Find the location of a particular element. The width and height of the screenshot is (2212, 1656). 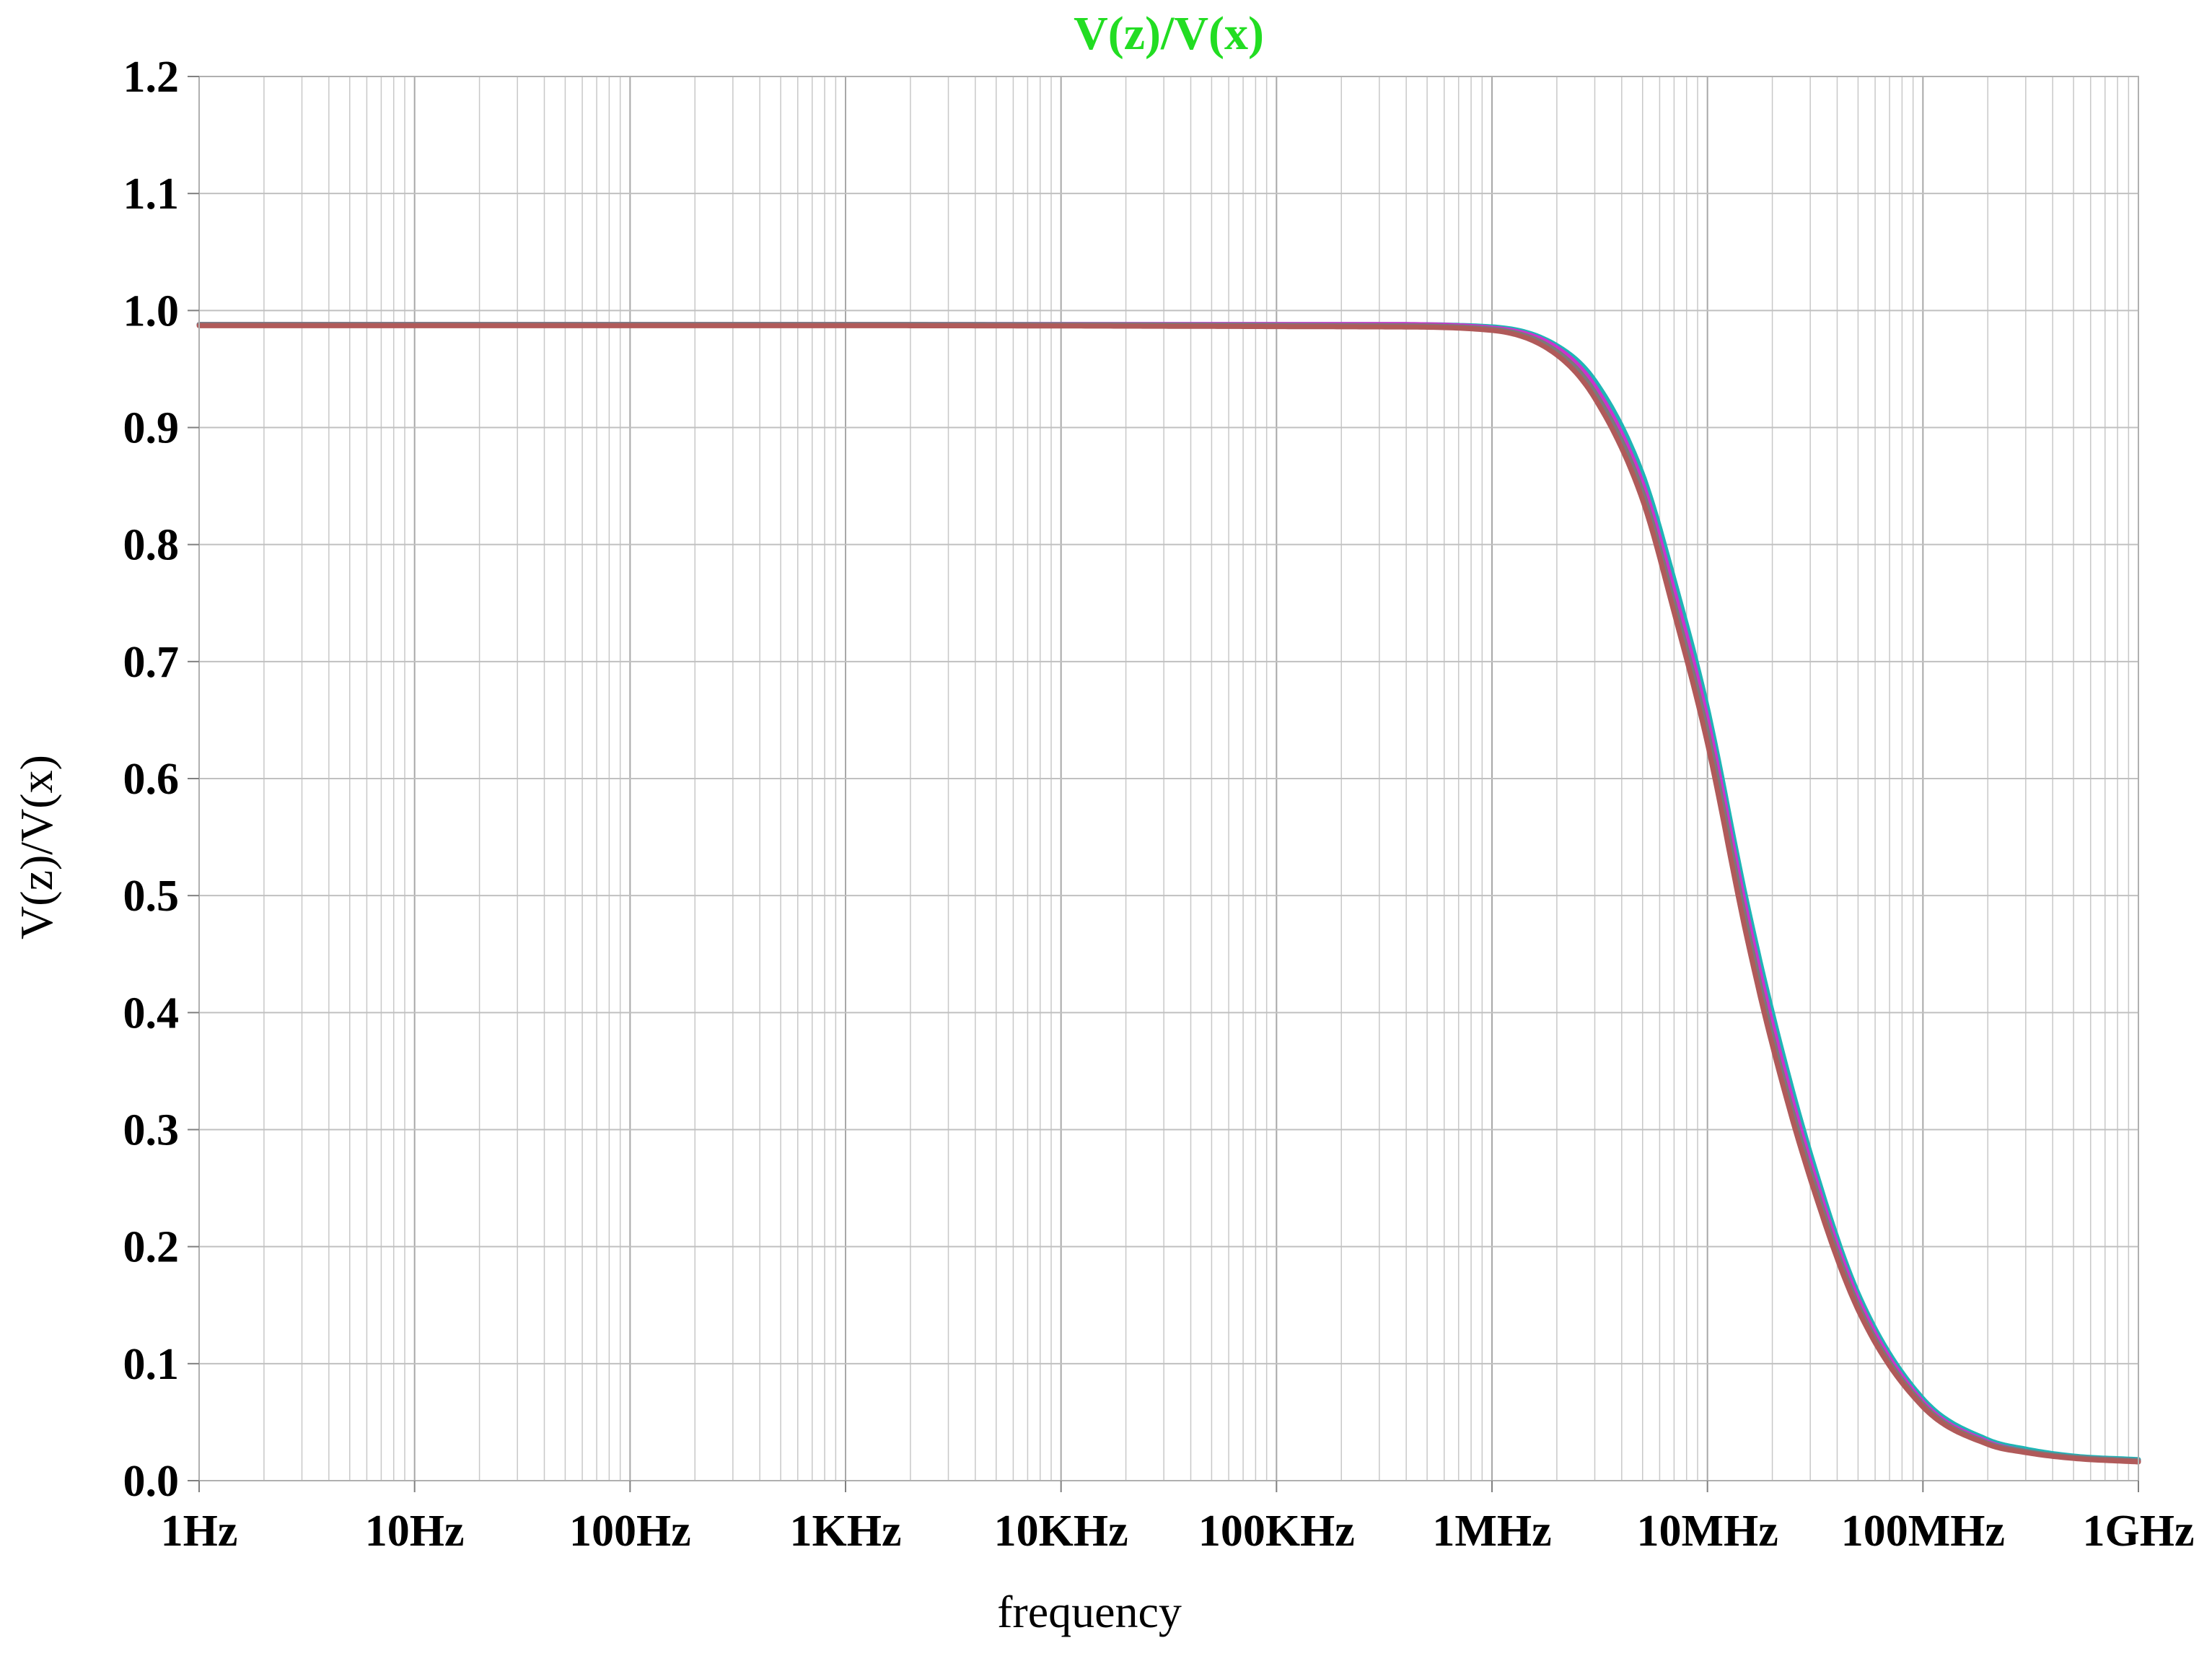

y-tick-label: 1.0 is located at coordinates (151, 311).